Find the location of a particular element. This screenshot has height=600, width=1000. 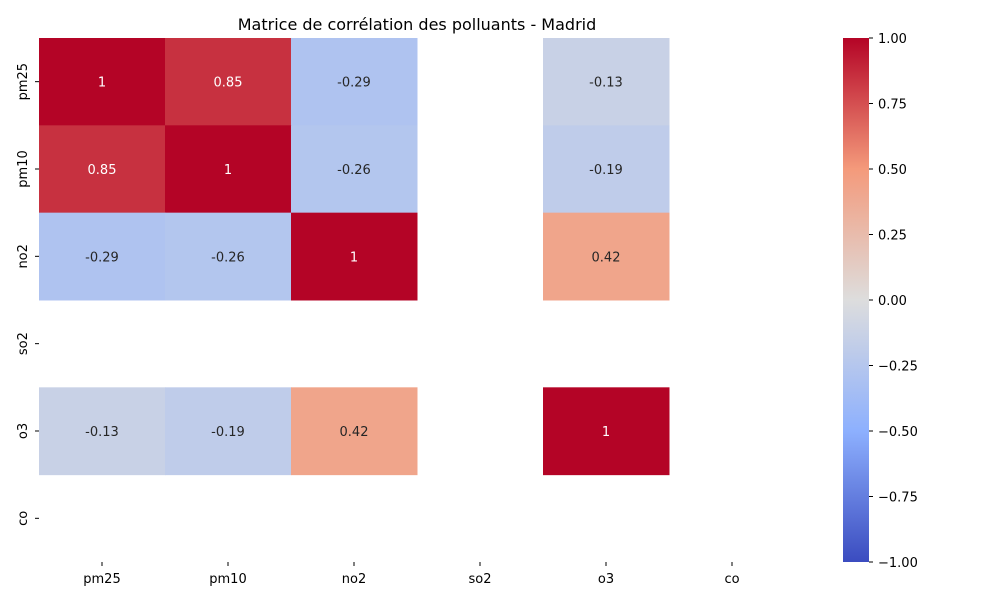

cell-label-pm25-no2: -0.29 is located at coordinates (354, 83).